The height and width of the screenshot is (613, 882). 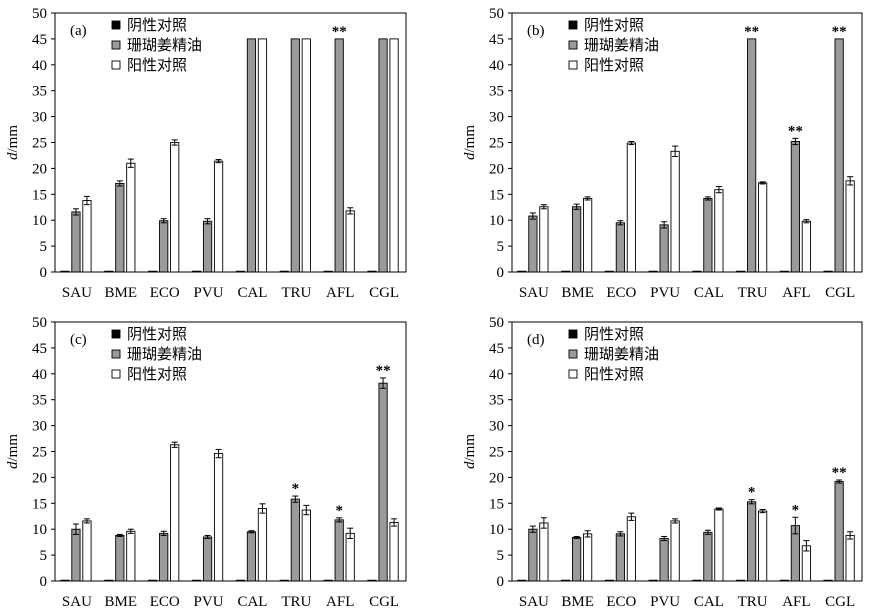 I want to click on y-tick-label: 10, so click(x=496, y=530).